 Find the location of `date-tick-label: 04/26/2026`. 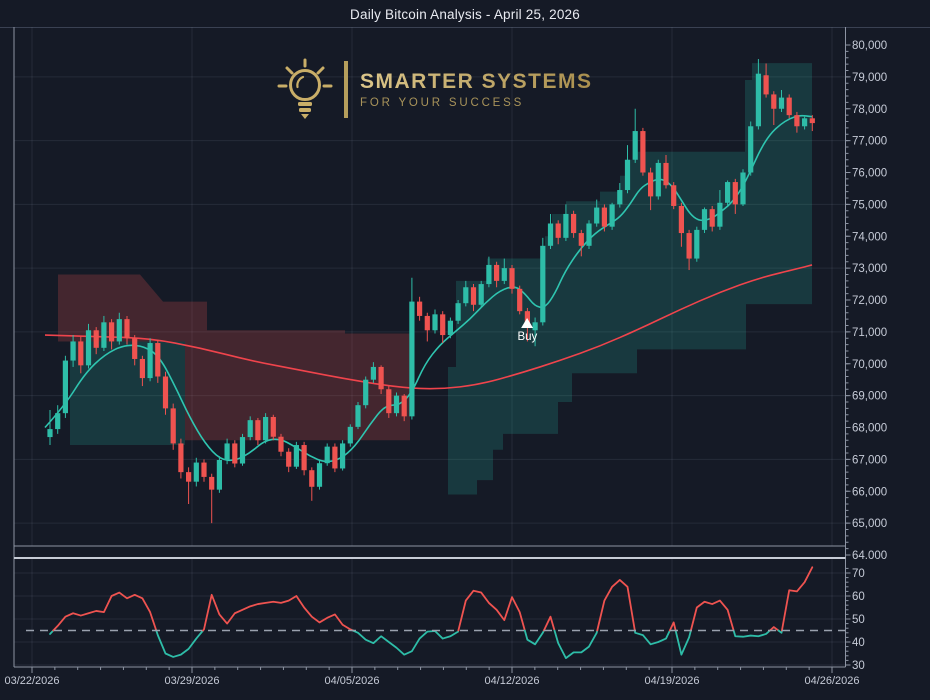

date-tick-label: 04/26/2026 is located at coordinates (831, 681).